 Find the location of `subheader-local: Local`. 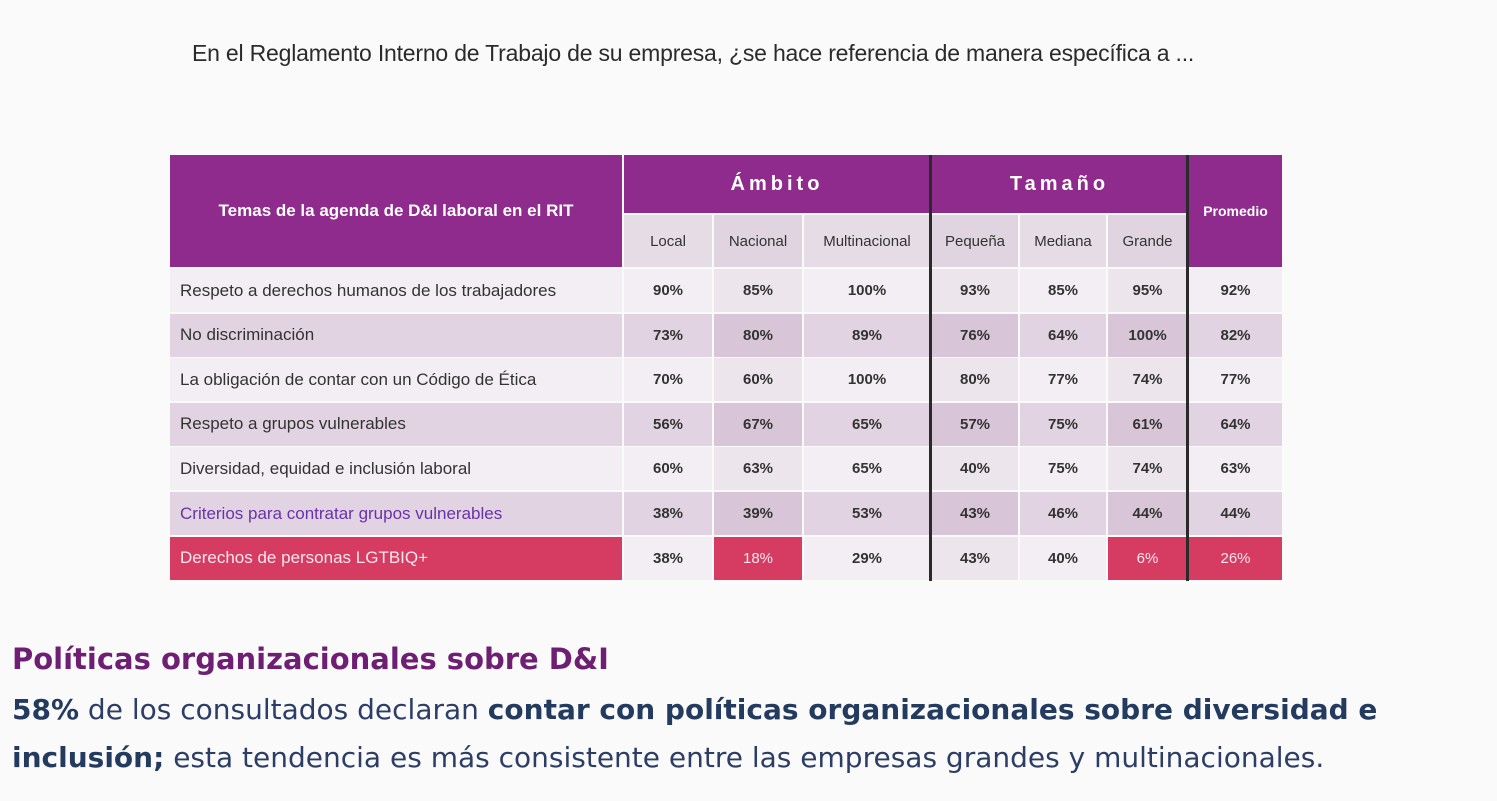

subheader-local: Local is located at coordinates (668, 241).